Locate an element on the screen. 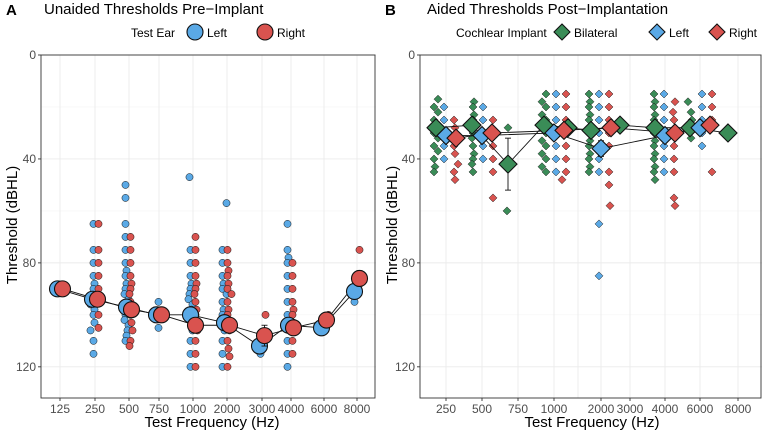  x-tick-label: 3000 is located at coordinates (630, 409).